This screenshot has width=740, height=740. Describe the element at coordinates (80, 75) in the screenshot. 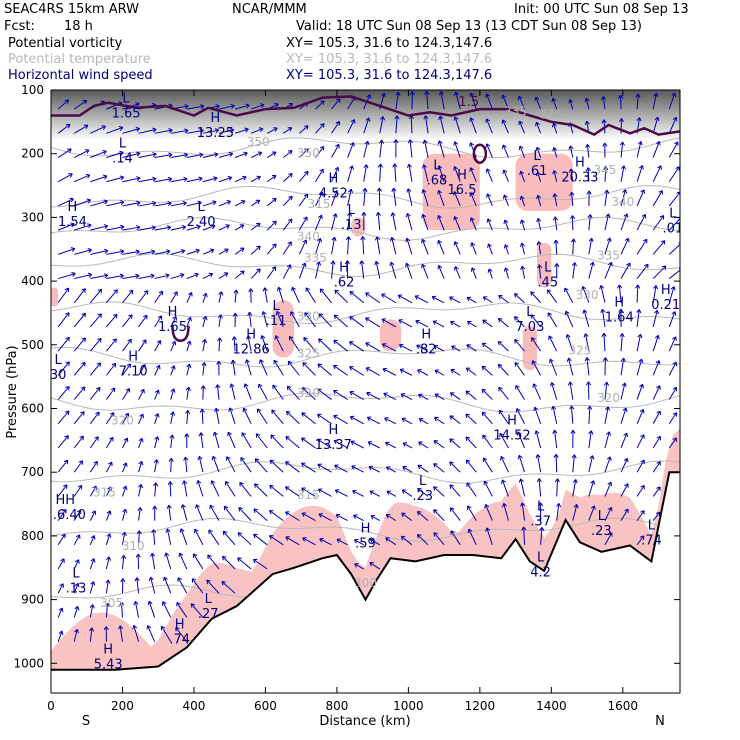

I see `field-wind-name: Horizontal wind speed` at that location.